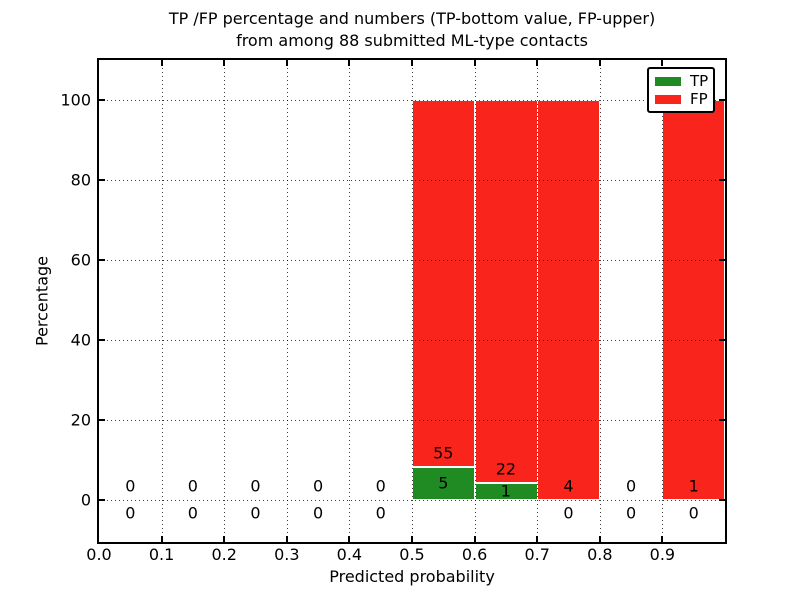 The image size is (800, 600). Describe the element at coordinates (443, 453) in the screenshot. I see `fp-count-label-0.5: 55` at that location.